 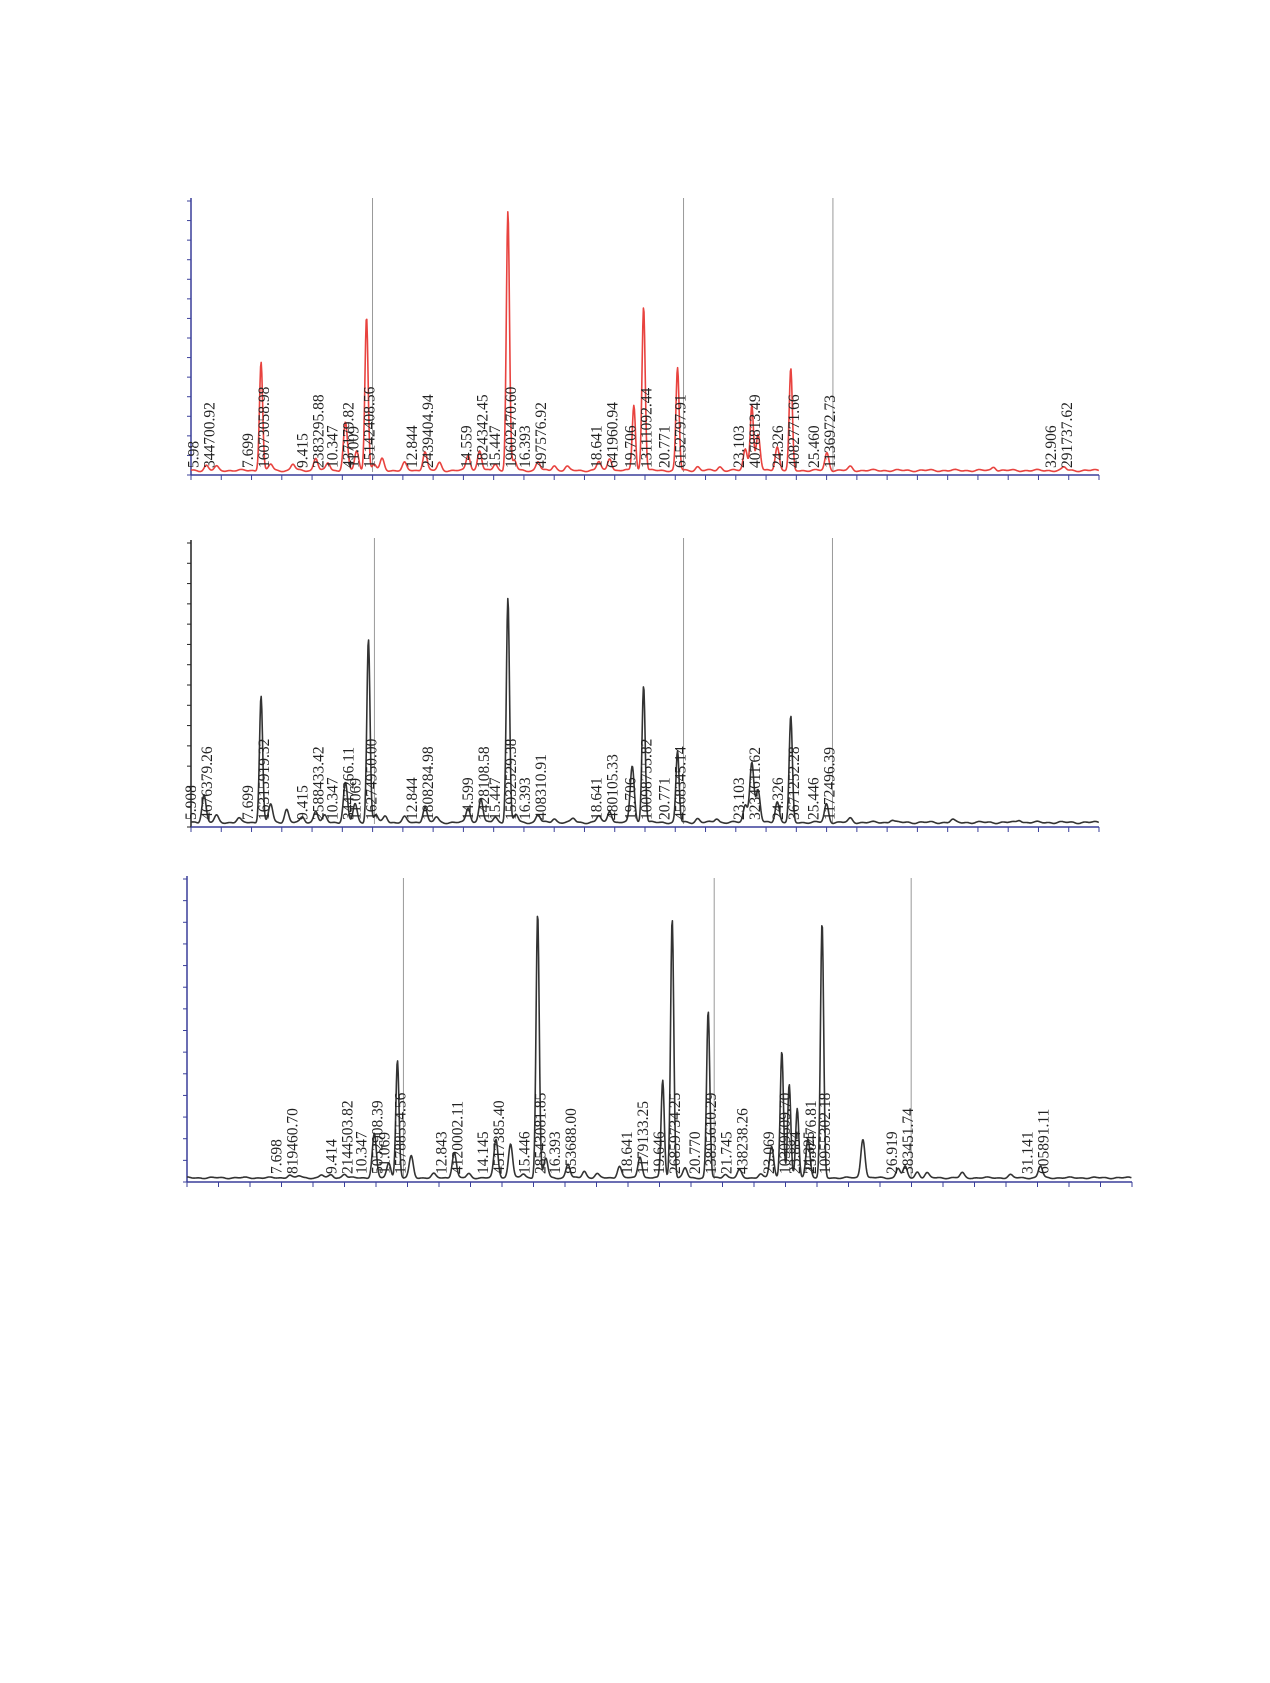 I want to click on peak-retention-time-label: 7.698, so click(x=276, y=1156).